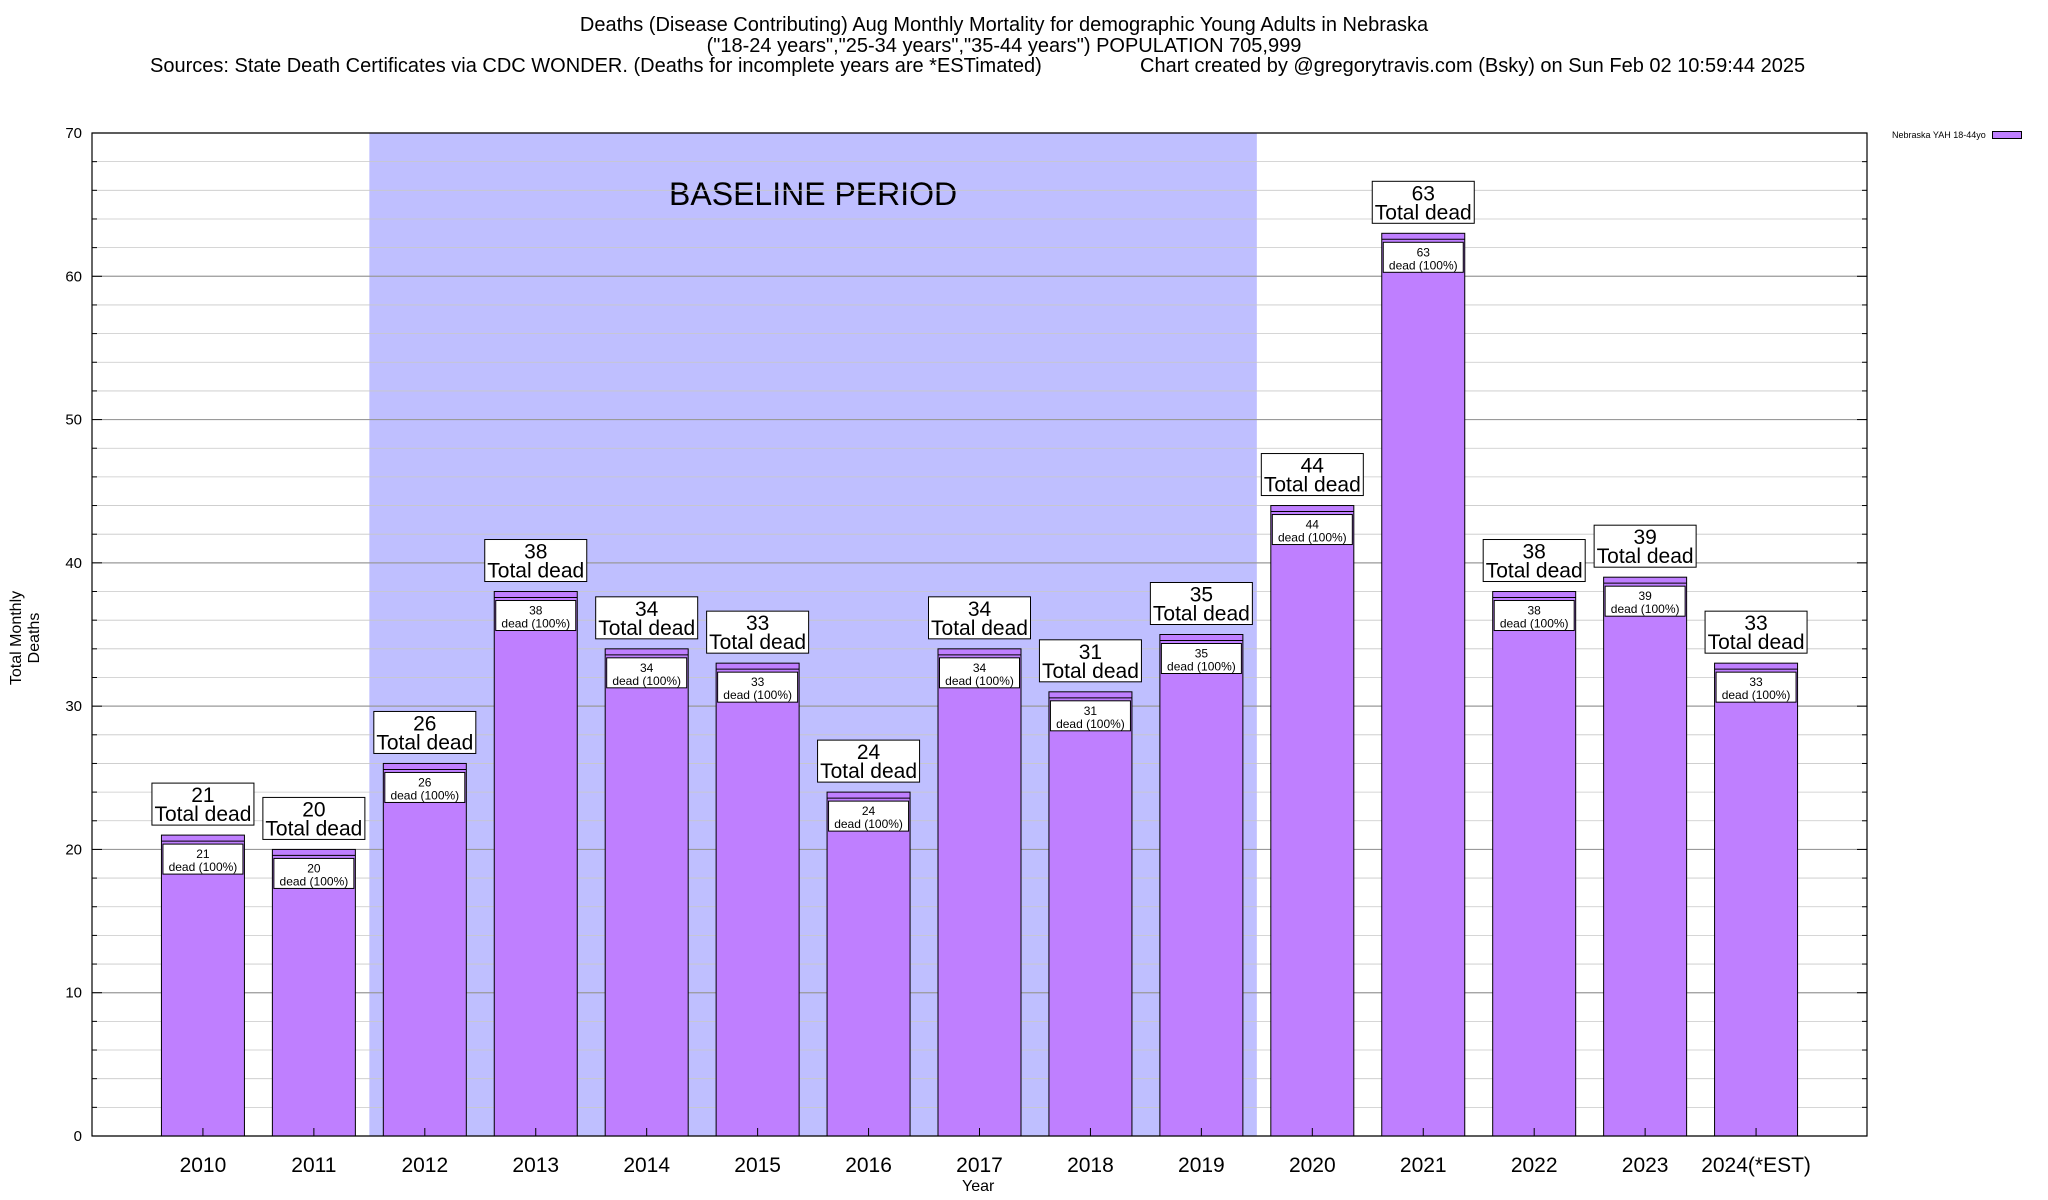 This screenshot has height=1200, width=2048. I want to click on legend: Nebraska YAH 18-44yo, so click(1957, 135).